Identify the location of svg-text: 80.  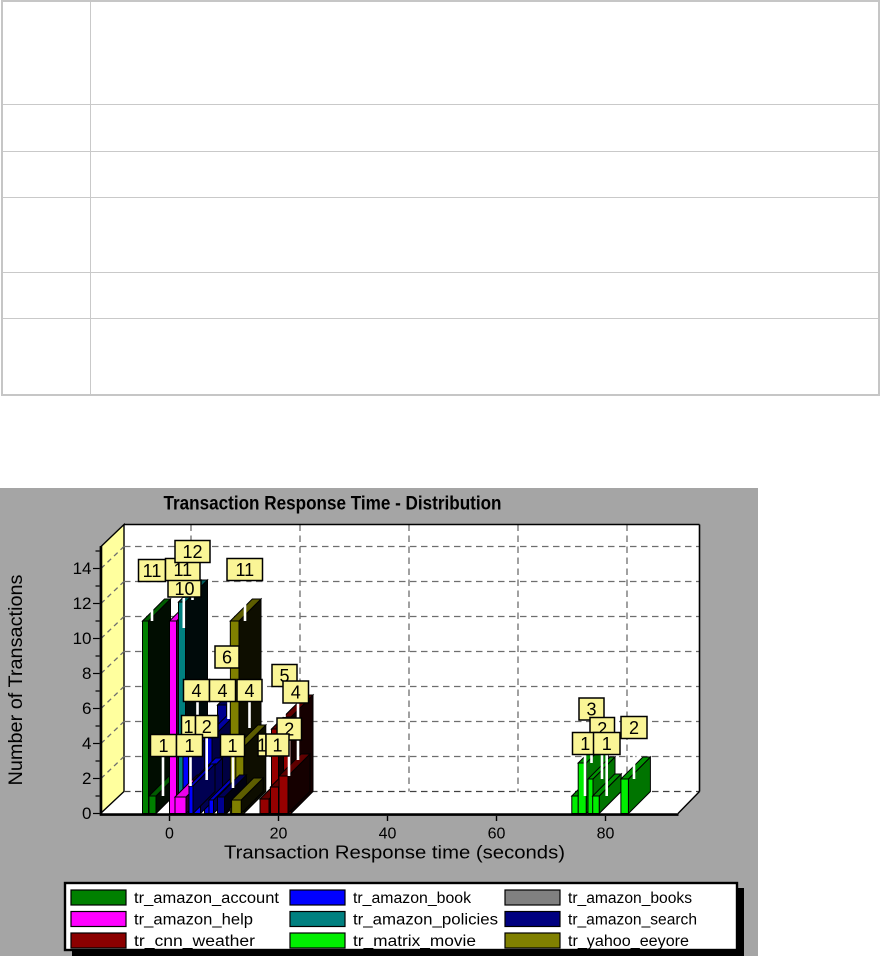
(606, 834).